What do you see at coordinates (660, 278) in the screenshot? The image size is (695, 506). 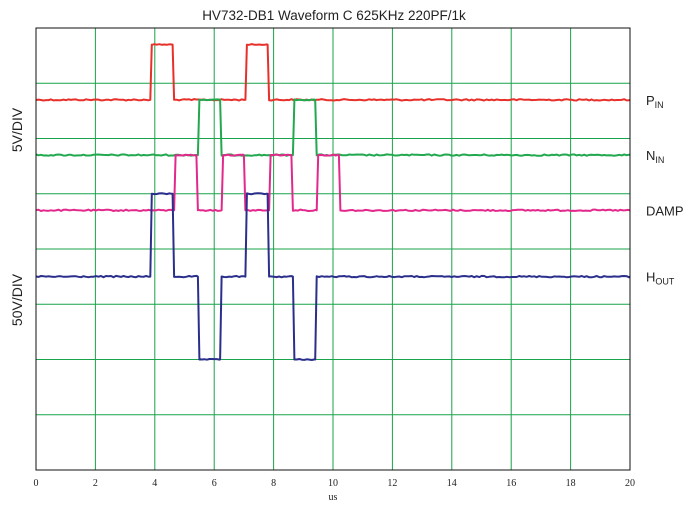 I see `signal-label-h-out: HOUT` at bounding box center [660, 278].